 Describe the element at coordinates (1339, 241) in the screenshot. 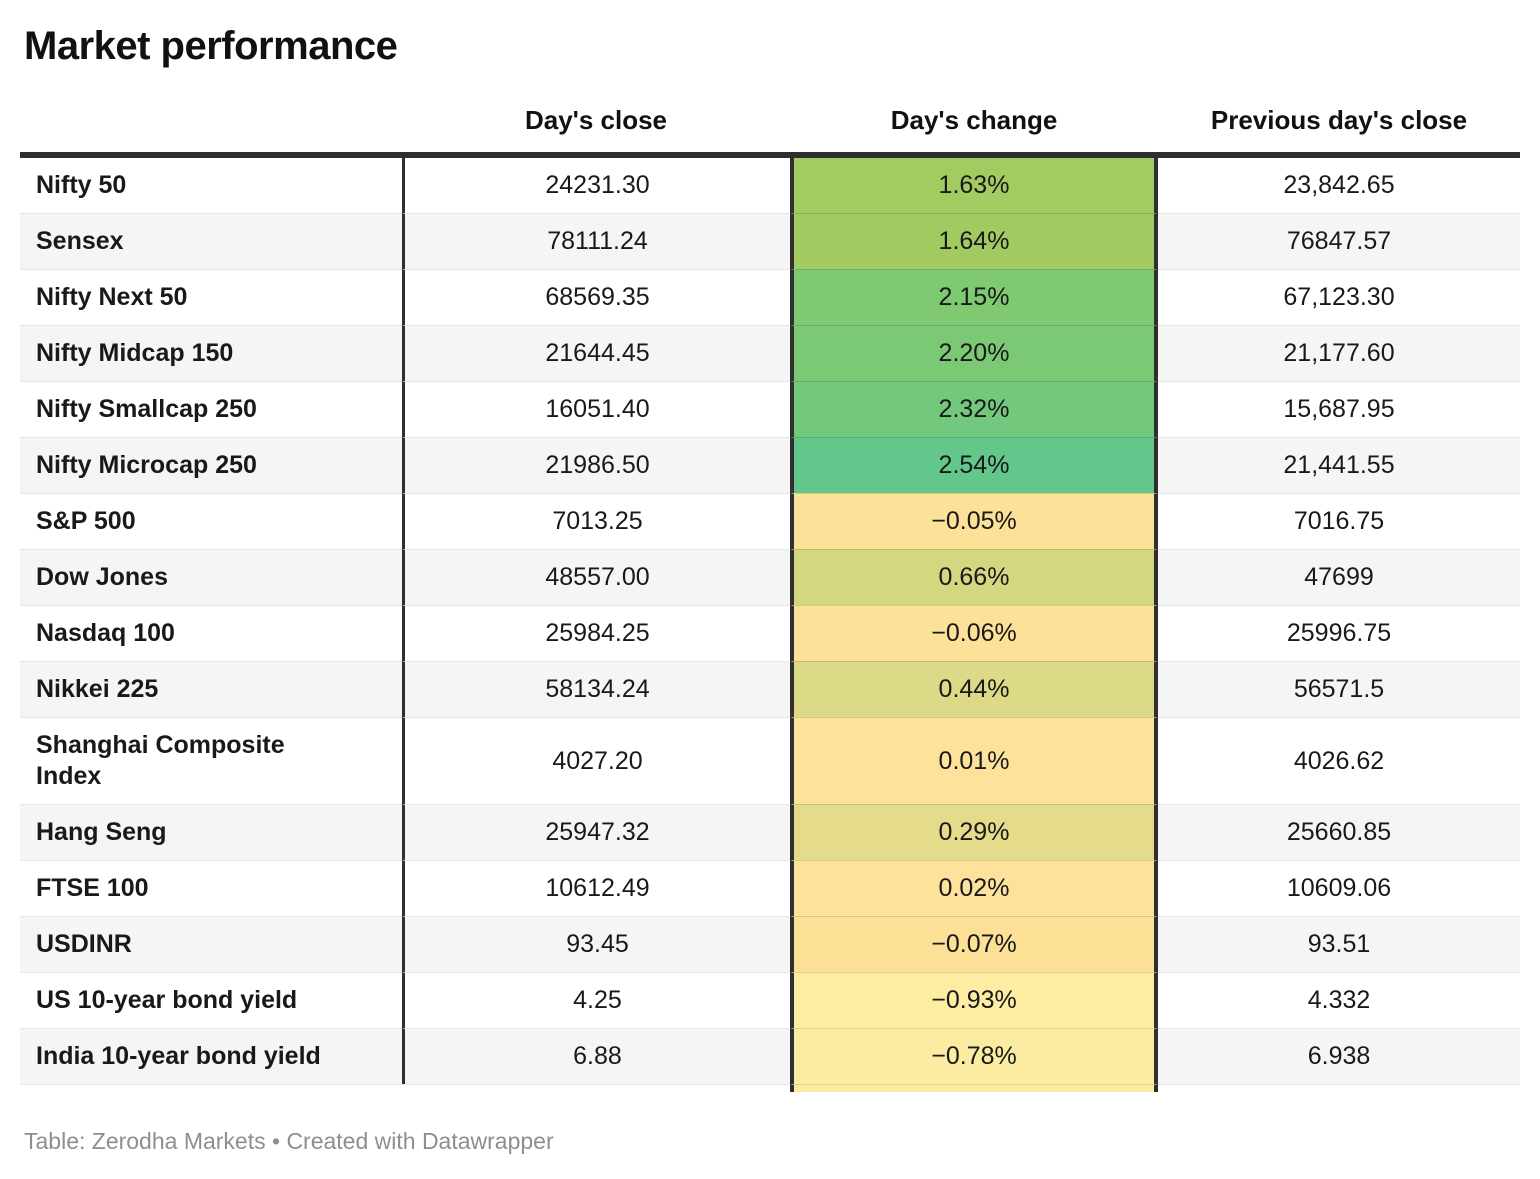

I see `previous-days-close-value: 76847.57` at that location.